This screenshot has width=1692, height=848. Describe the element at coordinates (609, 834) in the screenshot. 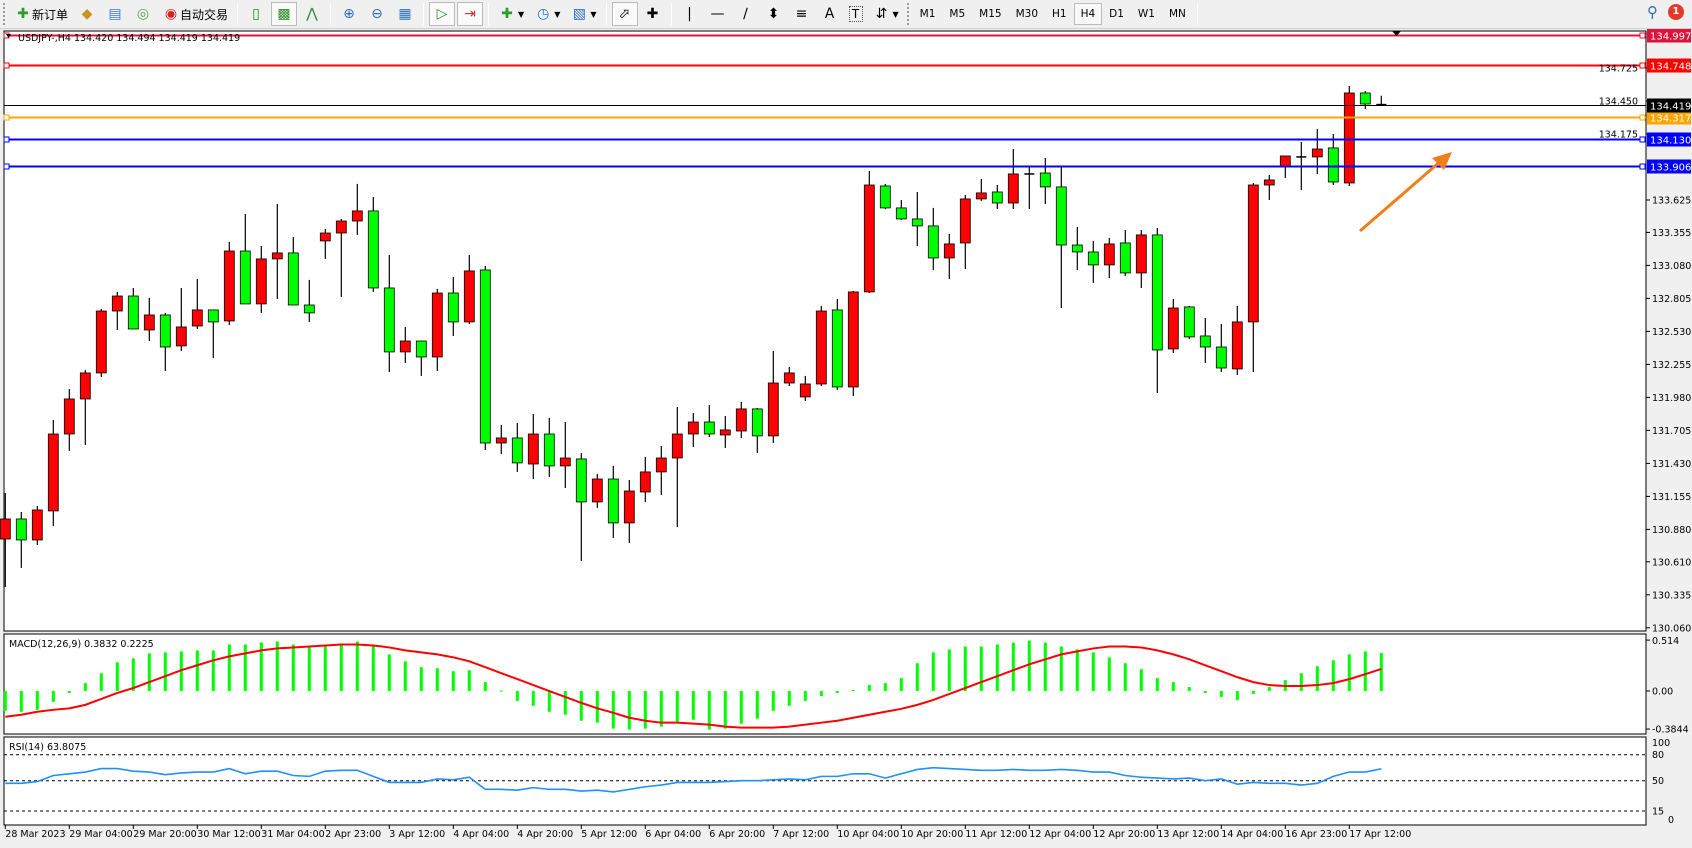

I see `time-label: 5 Apr 12:00` at that location.